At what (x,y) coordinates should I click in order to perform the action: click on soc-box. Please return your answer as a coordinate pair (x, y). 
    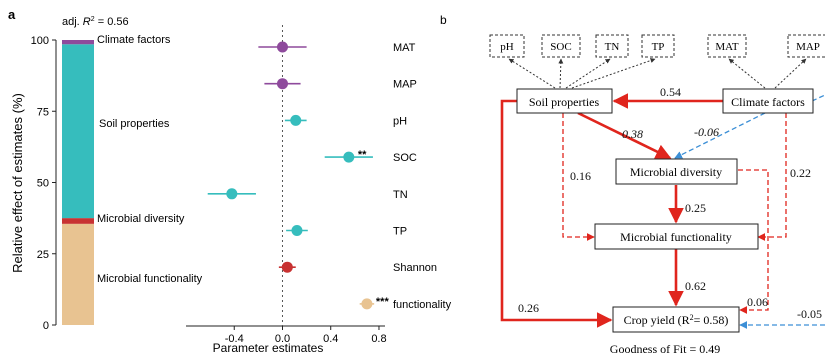
    Looking at the image, I should click on (561, 46).